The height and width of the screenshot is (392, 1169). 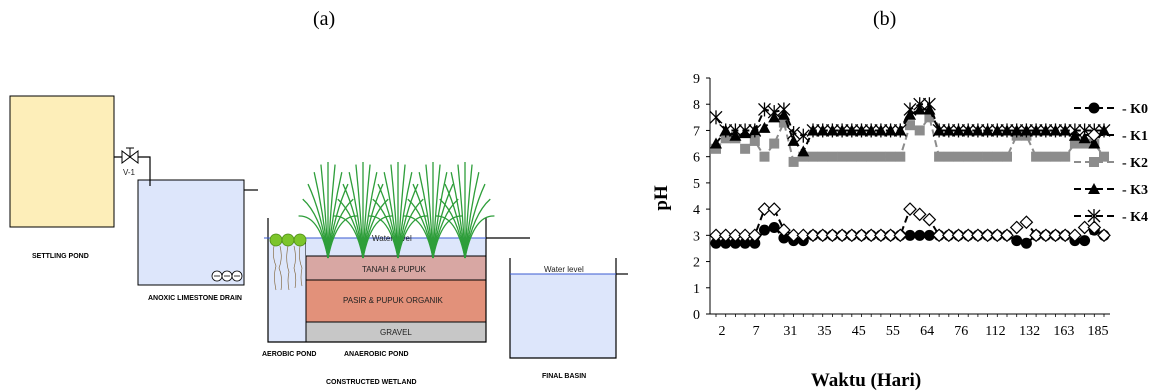 What do you see at coordinates (893, 331) in the screenshot?
I see `x-tick-label: 55` at bounding box center [893, 331].